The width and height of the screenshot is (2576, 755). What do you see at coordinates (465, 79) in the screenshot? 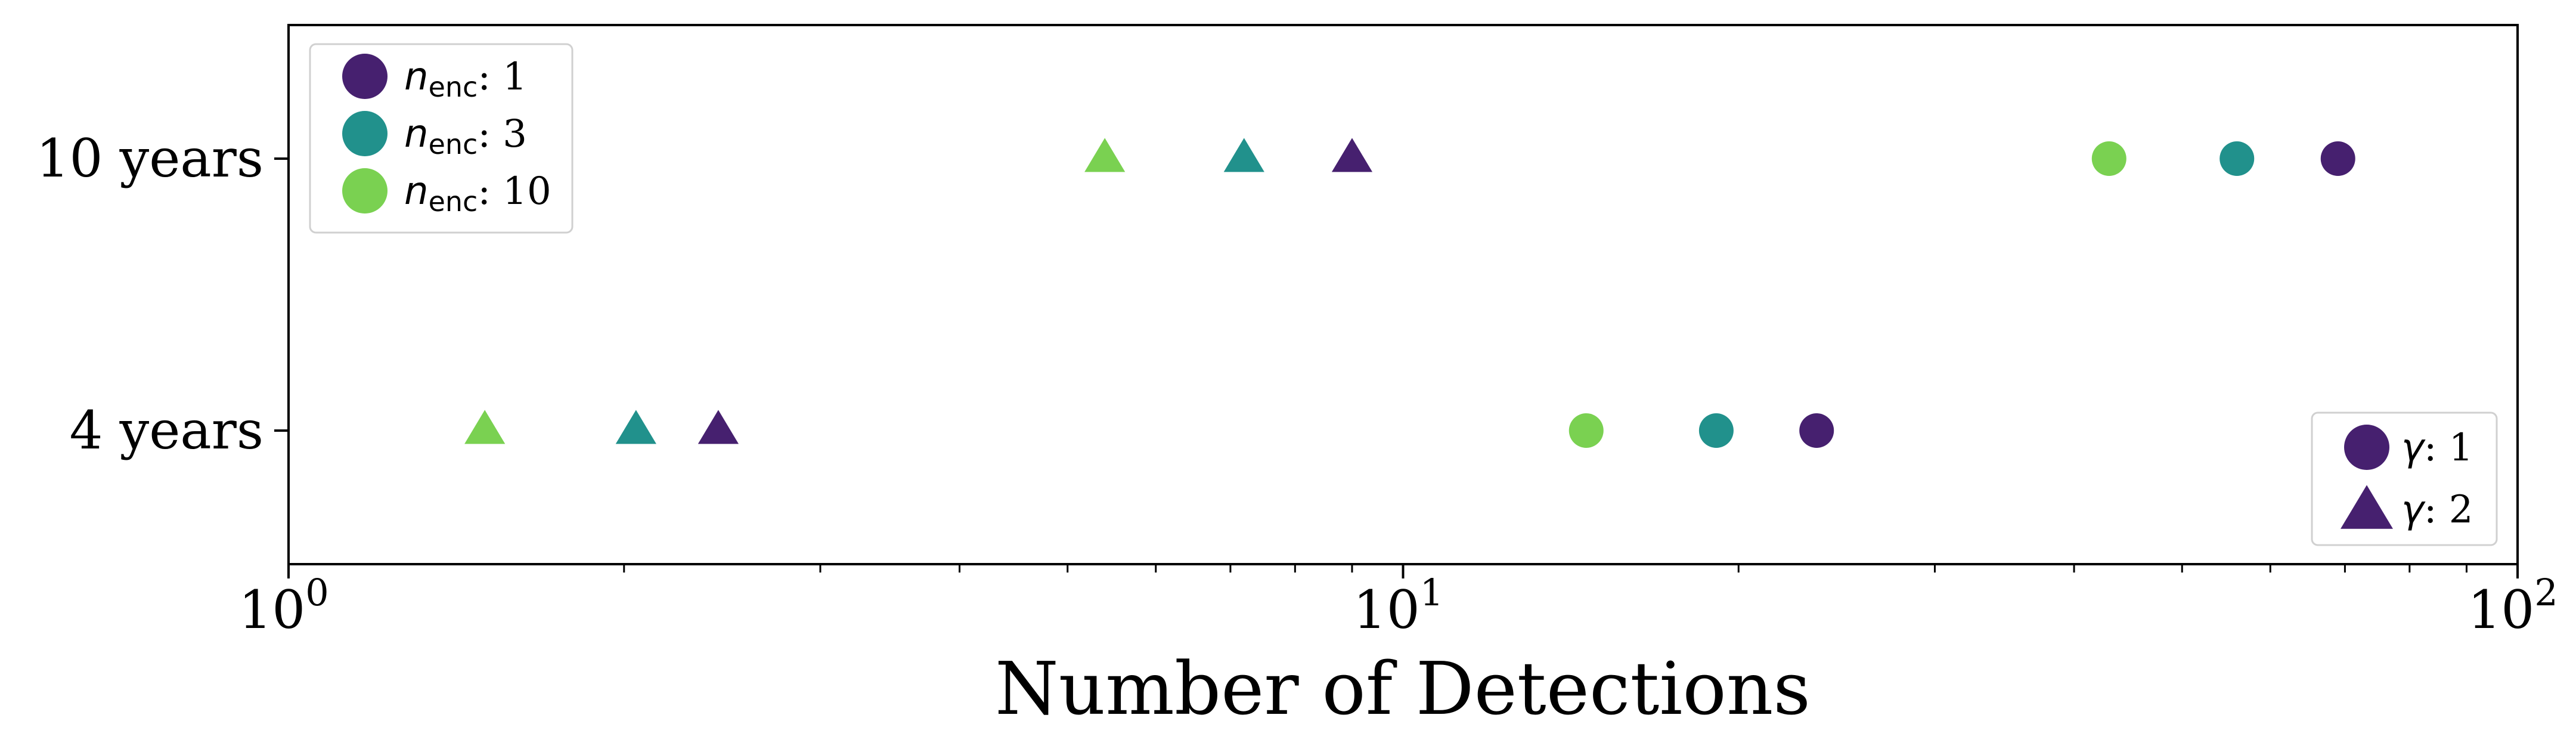
I see `legend-label: nenc: 1` at bounding box center [465, 79].